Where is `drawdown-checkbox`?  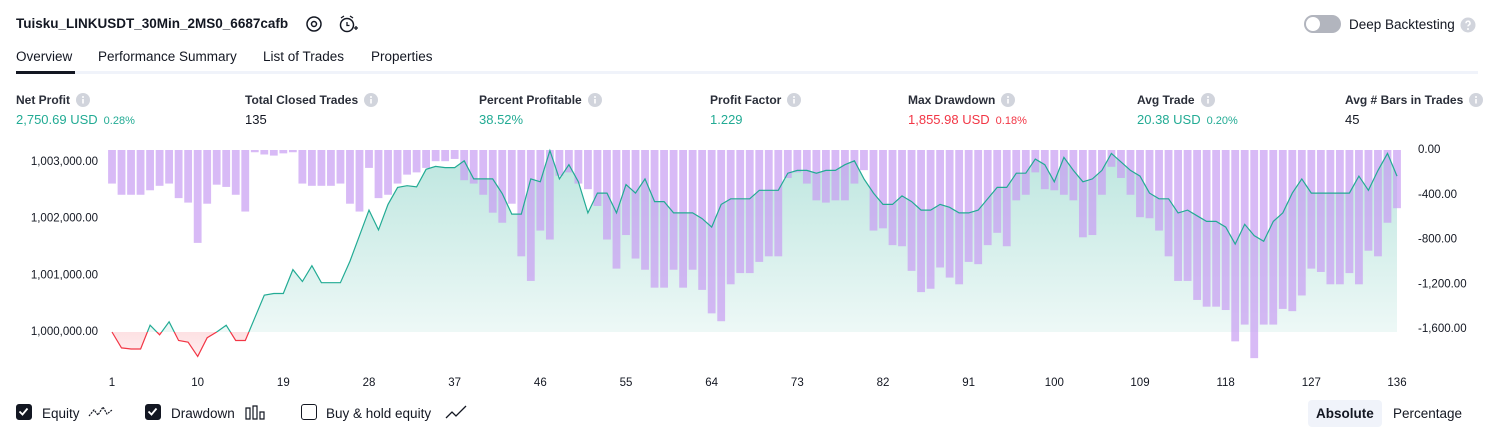
drawdown-checkbox is located at coordinates (153, 412).